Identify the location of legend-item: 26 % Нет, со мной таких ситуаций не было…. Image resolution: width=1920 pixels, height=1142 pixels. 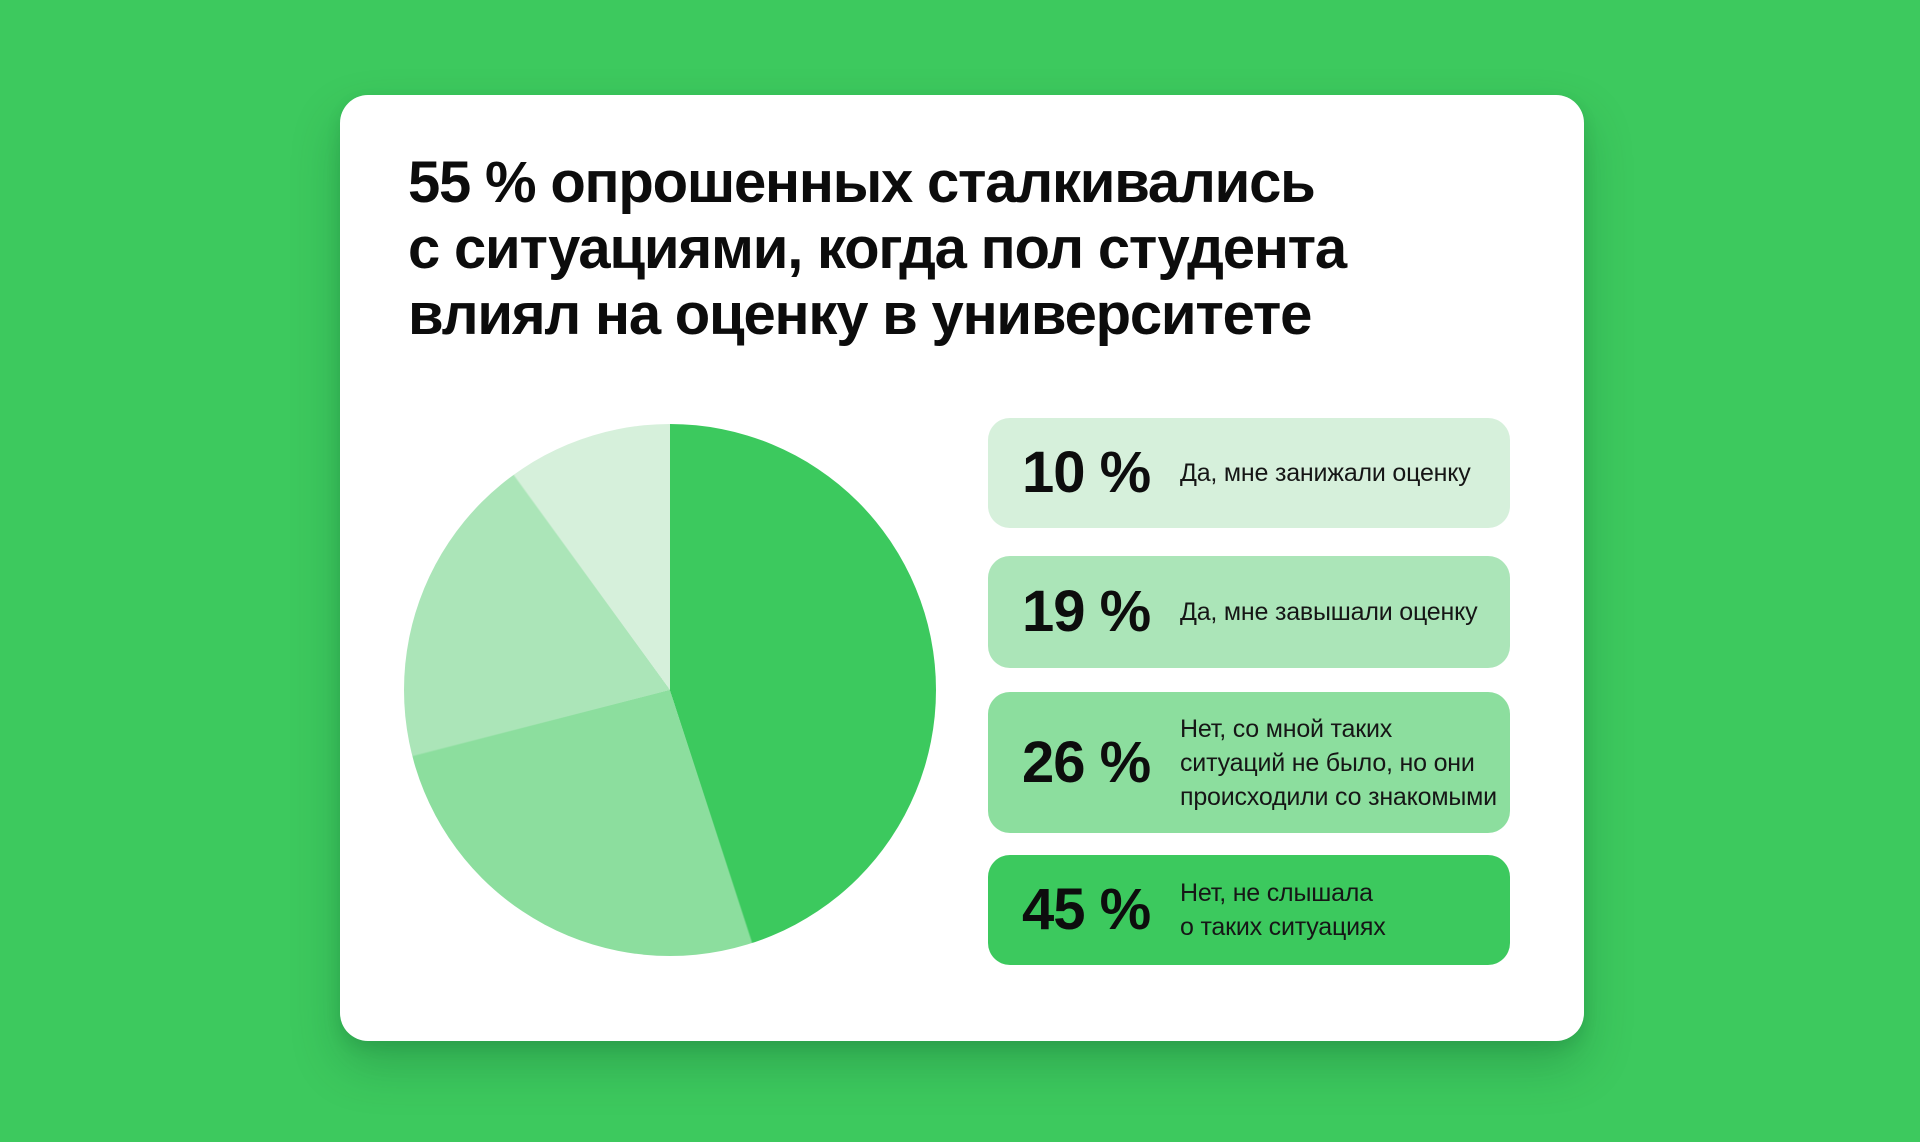
(1249, 762).